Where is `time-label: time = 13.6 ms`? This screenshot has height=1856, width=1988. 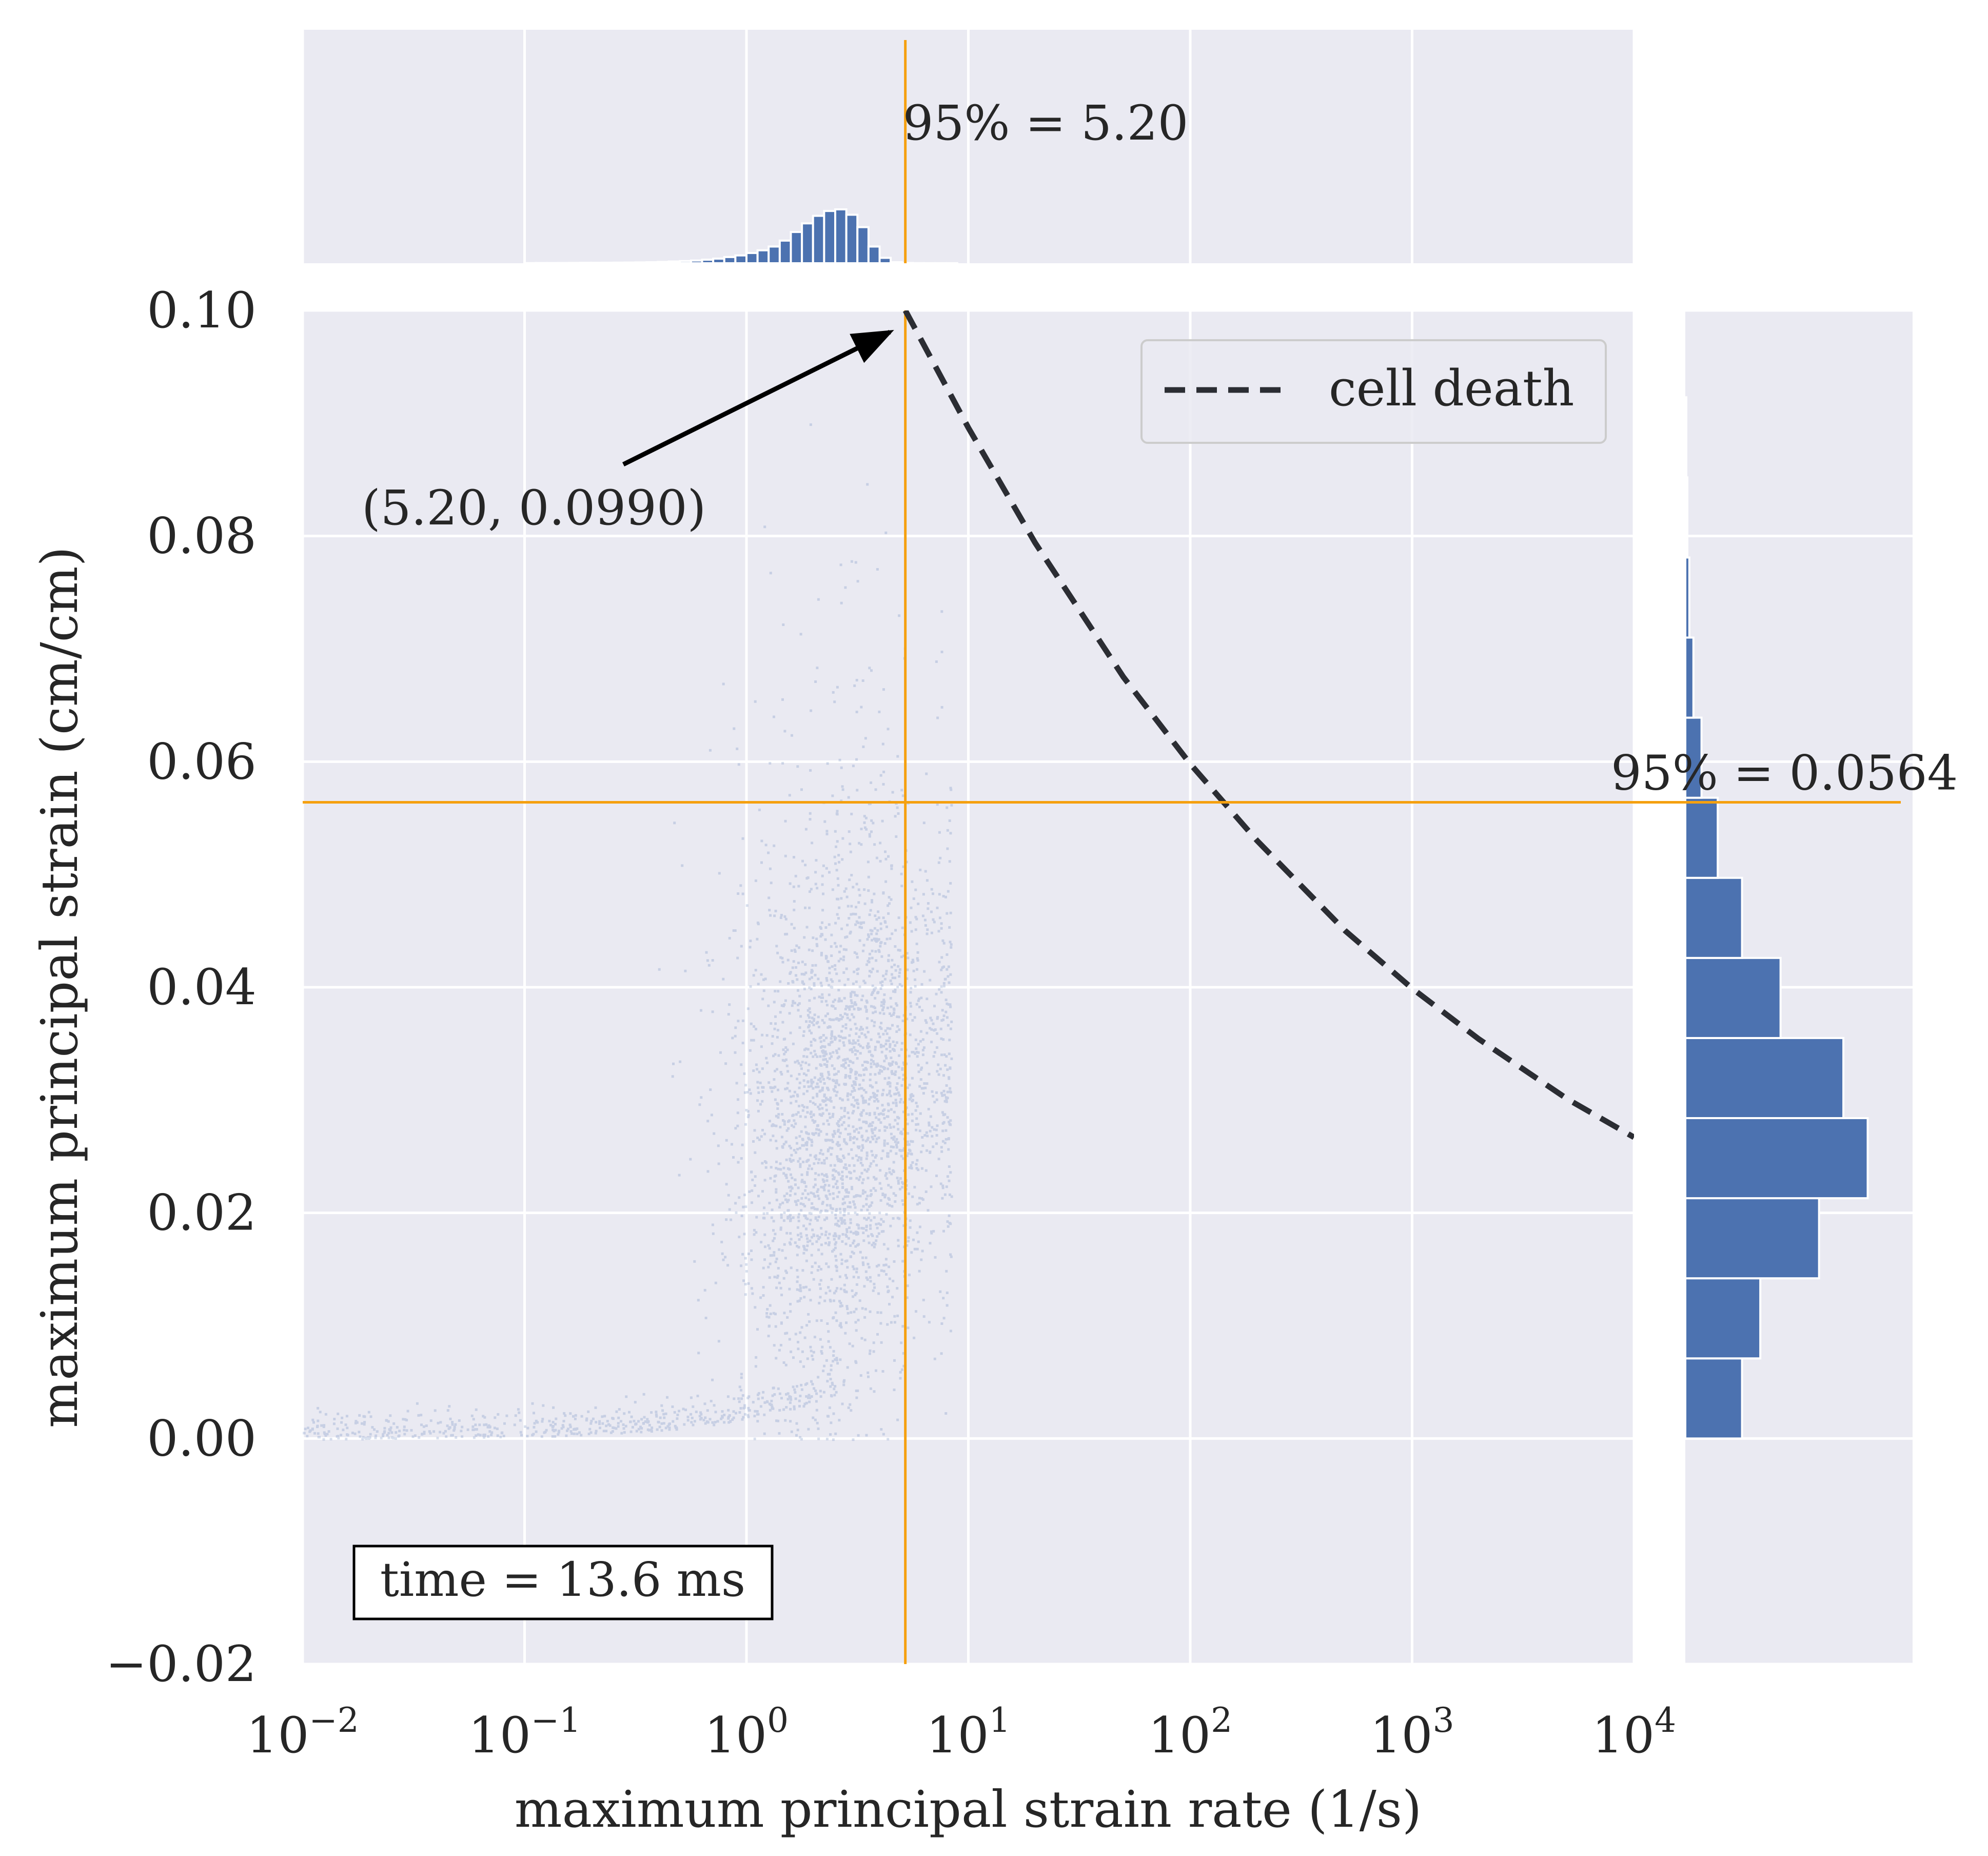 time-label: time = 13.6 ms is located at coordinates (562, 1579).